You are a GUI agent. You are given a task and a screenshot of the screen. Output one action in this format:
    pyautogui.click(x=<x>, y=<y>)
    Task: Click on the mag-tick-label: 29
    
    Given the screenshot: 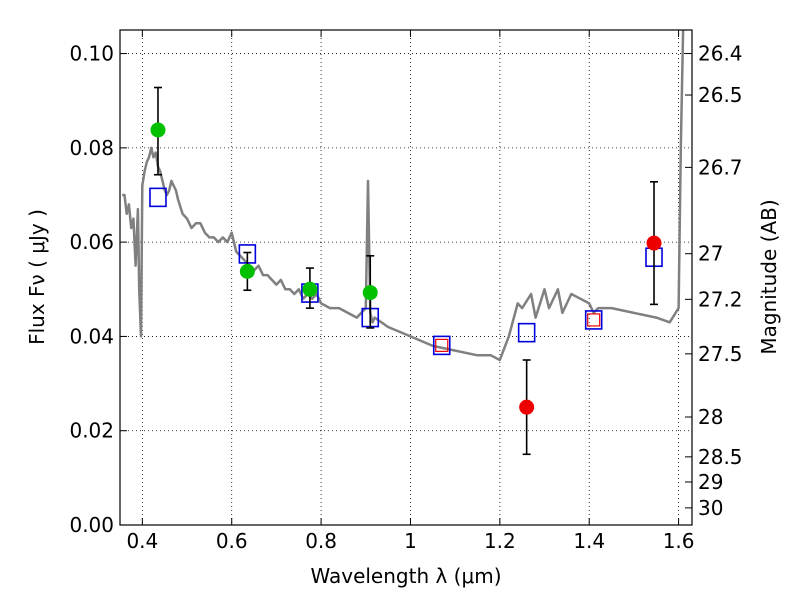 What is the action you would take?
    pyautogui.click(x=710, y=482)
    